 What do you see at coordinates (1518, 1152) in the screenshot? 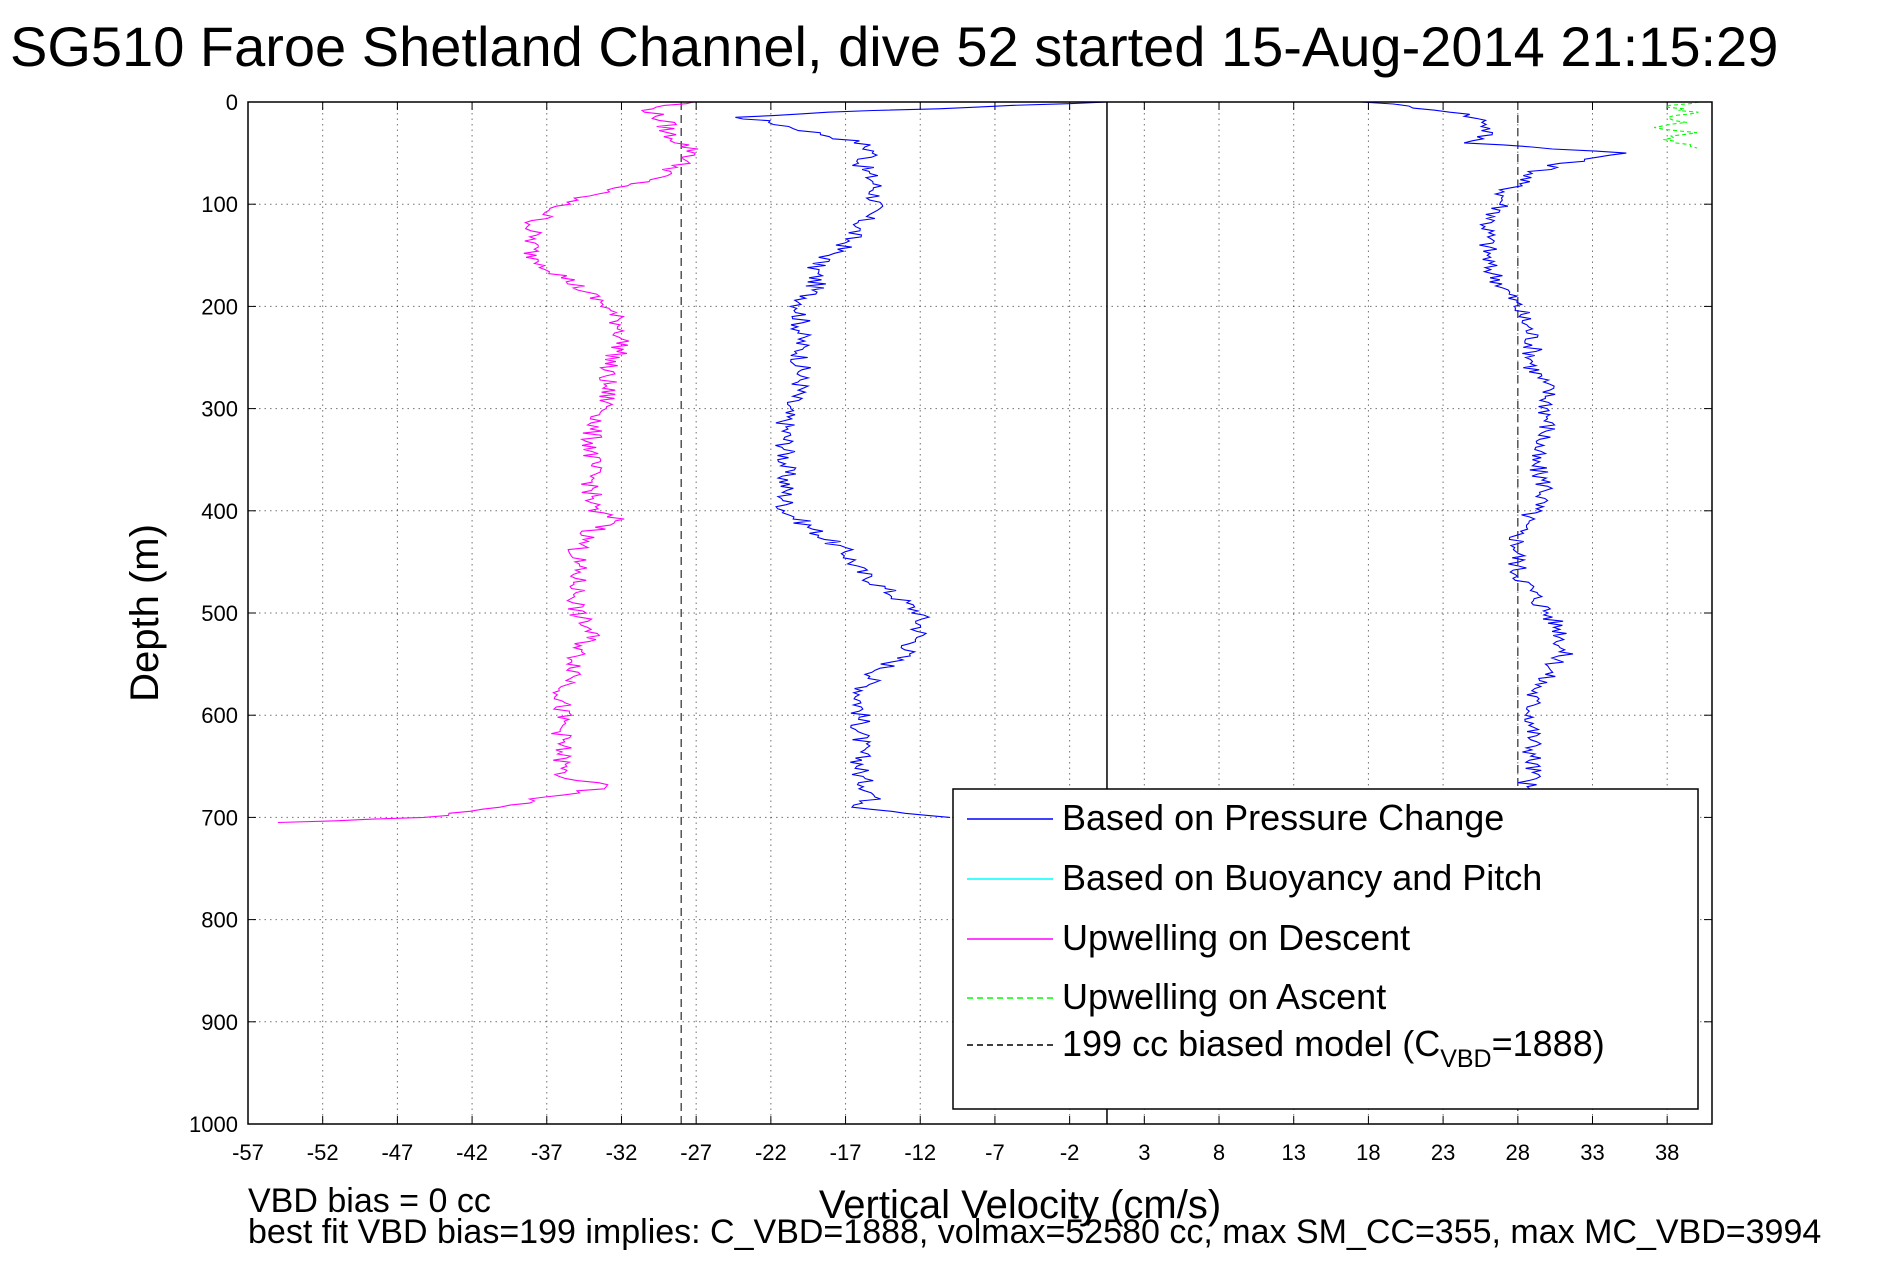
I see `x-tick-label: 28` at bounding box center [1518, 1152].